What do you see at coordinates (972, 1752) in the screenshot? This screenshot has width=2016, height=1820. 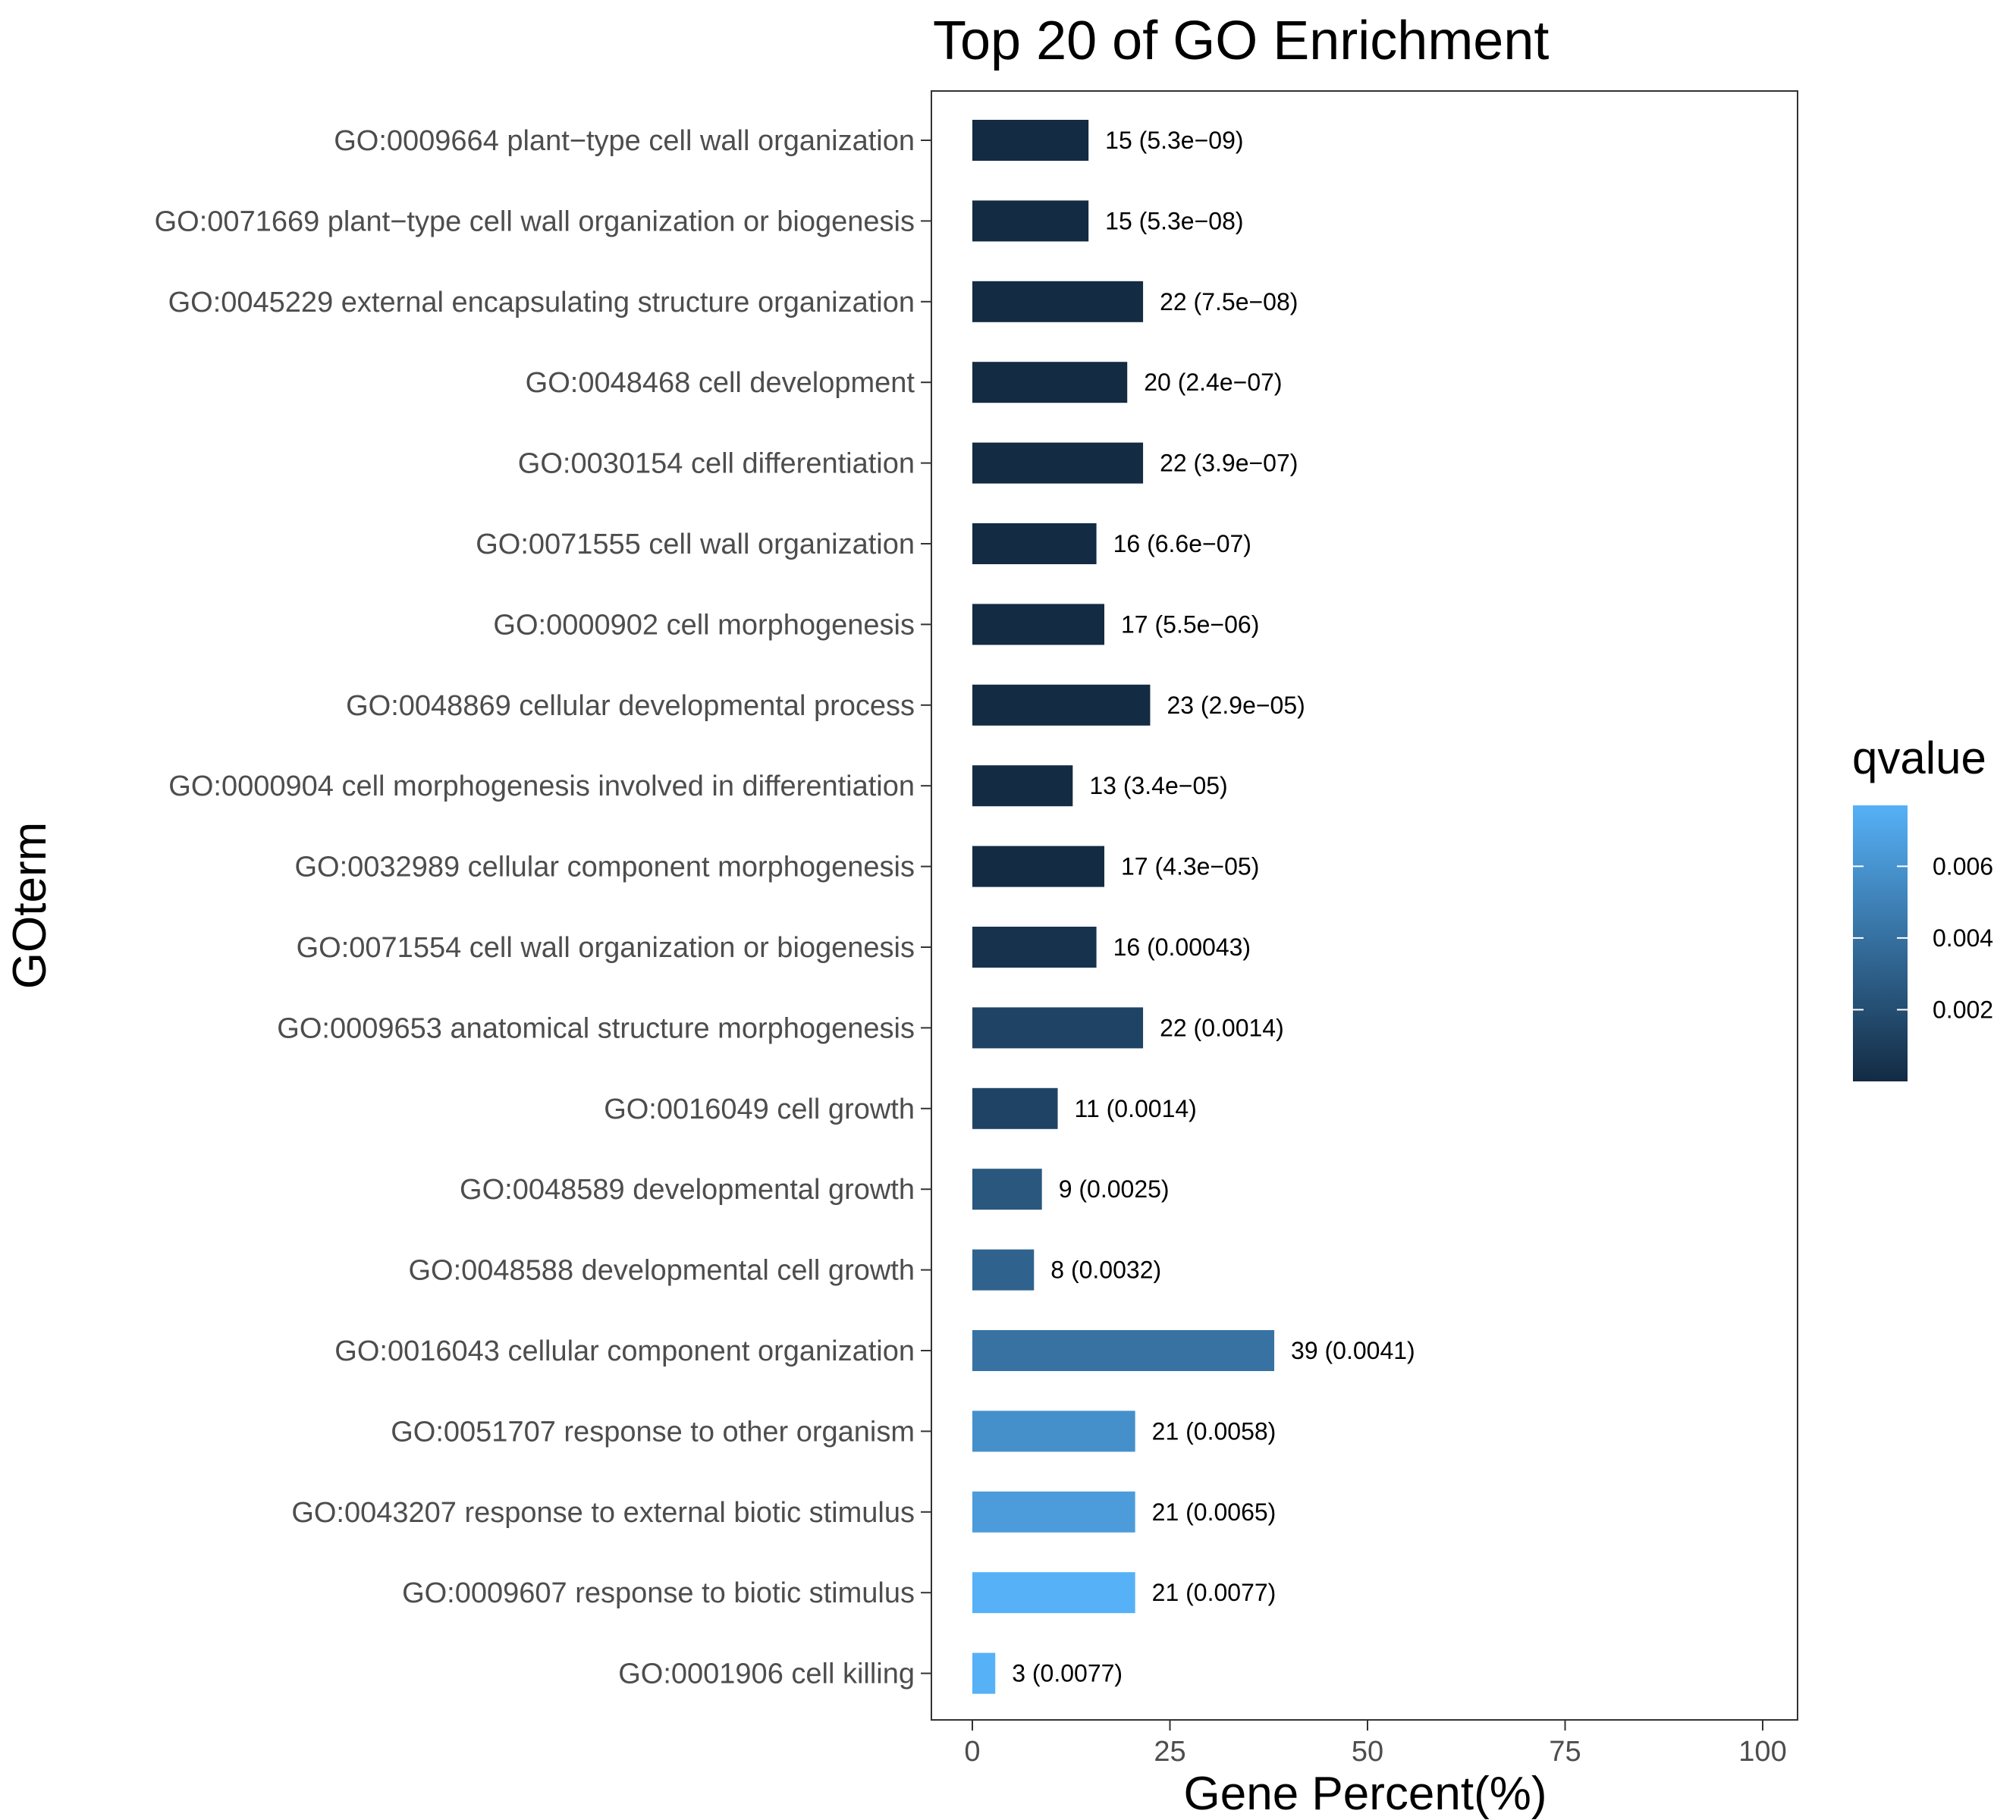 I see `x-tick-label: 0` at bounding box center [972, 1752].